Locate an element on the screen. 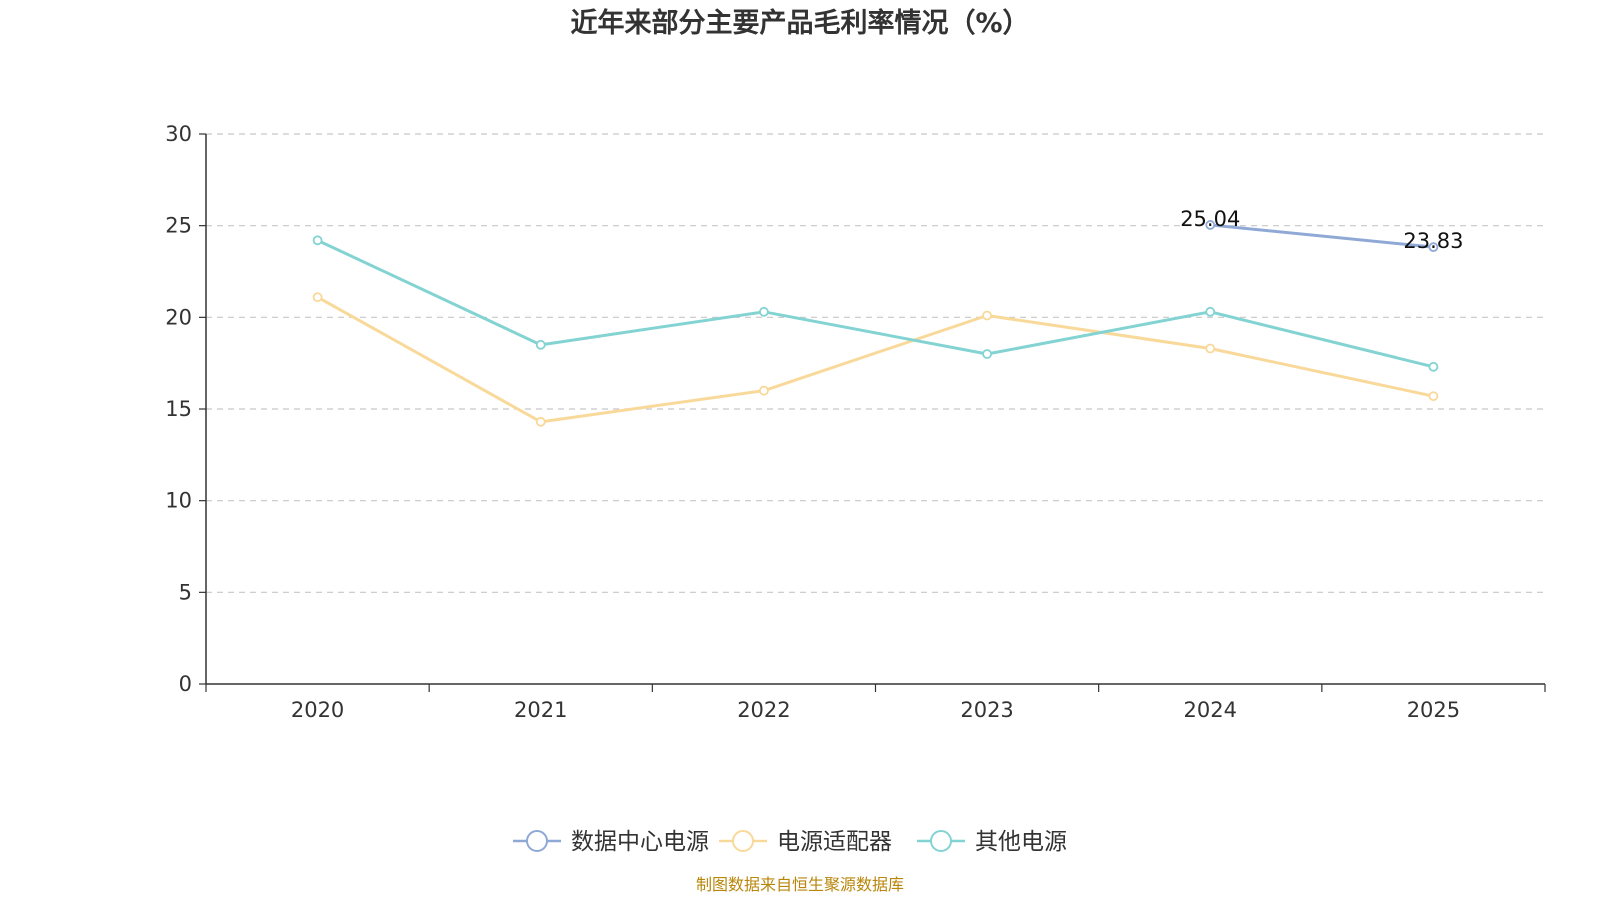 The height and width of the screenshot is (900, 1600). legend-item: 数据中心电源 is located at coordinates (611, 842).